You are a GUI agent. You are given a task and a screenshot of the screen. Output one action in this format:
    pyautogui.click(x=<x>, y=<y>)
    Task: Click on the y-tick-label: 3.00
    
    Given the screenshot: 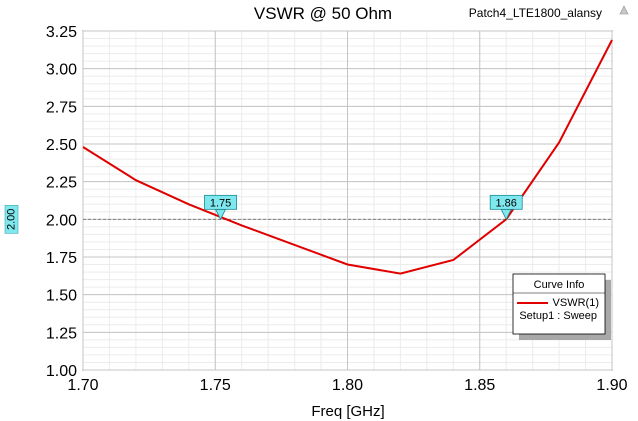 What is the action you would take?
    pyautogui.click(x=61, y=70)
    